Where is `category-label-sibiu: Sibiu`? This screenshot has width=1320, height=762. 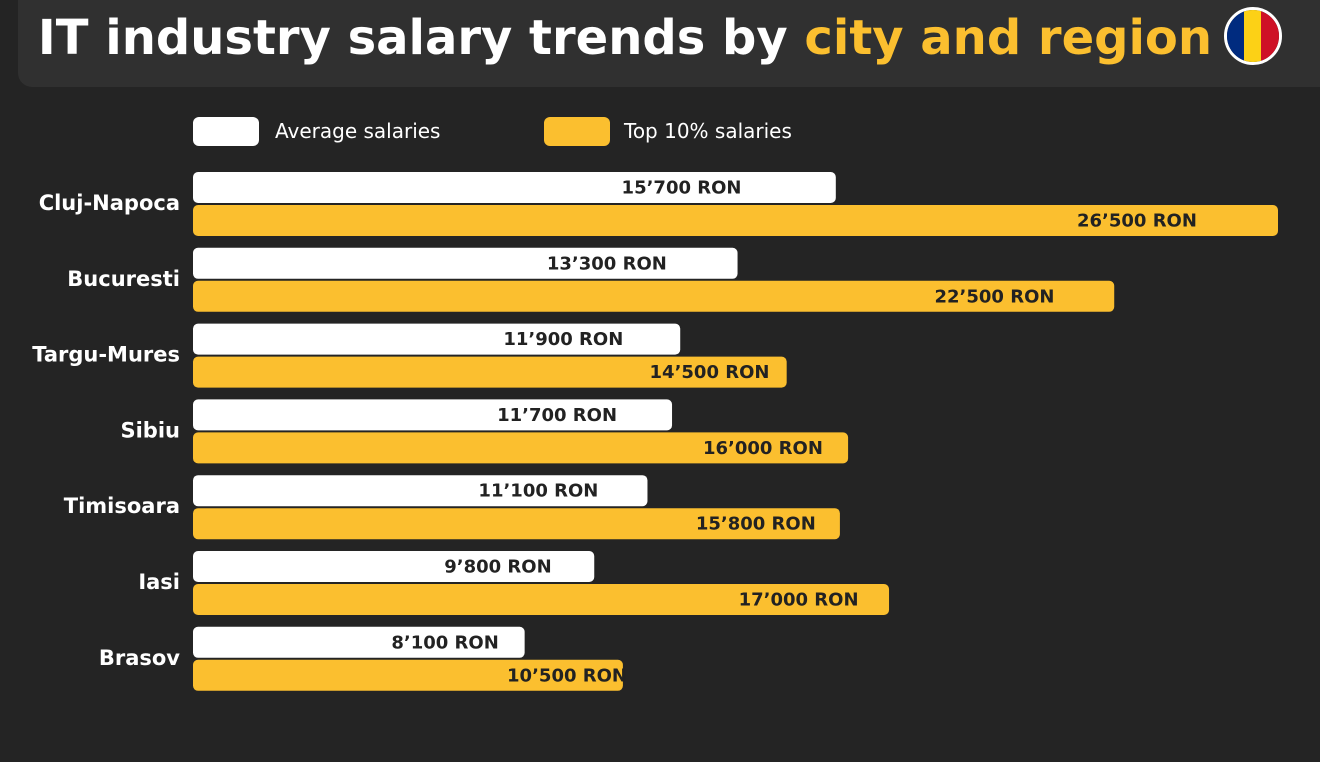
category-label-sibiu: Sibiu is located at coordinates (150, 430).